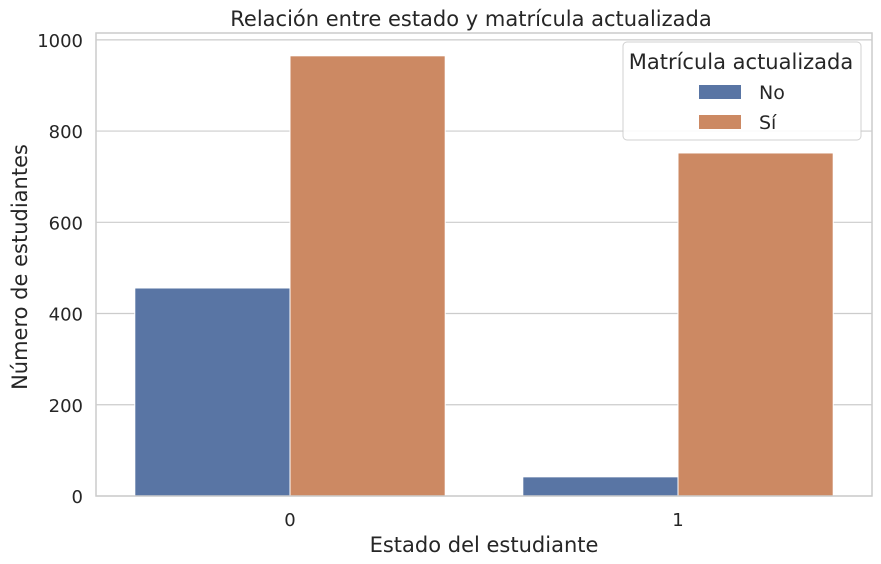 The width and height of the screenshot is (881, 564). Describe the element at coordinates (60, 41) in the screenshot. I see `y-tick-label: 1000` at that location.